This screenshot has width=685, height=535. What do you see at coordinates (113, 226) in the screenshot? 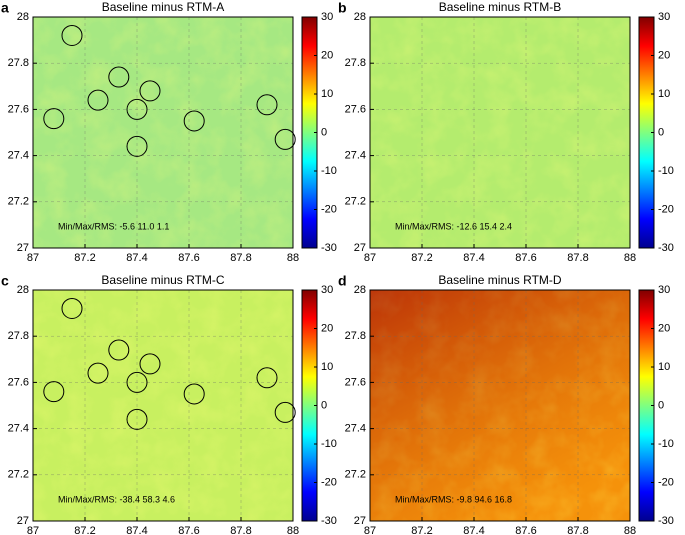
I see `stats-annotation: Min/Max/RMS: -5.6 11.0 1.1` at bounding box center [113, 226].